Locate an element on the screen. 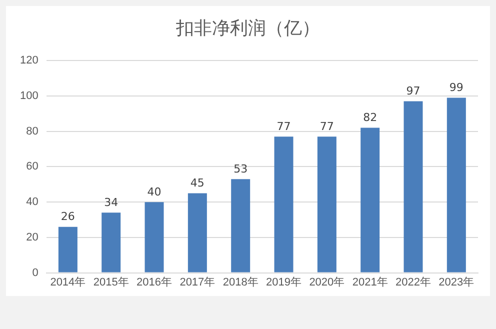  chart-title: 扣非净利润（亿） is located at coordinates (248, 28).